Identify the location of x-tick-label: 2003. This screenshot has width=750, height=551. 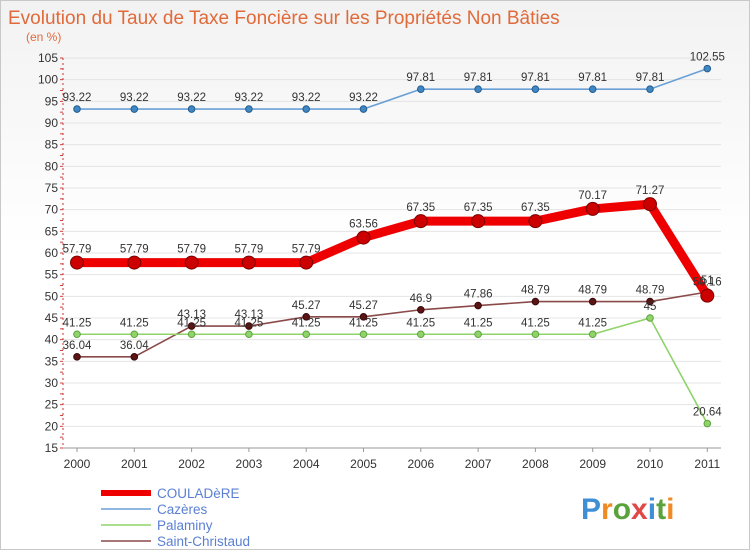
(249, 464).